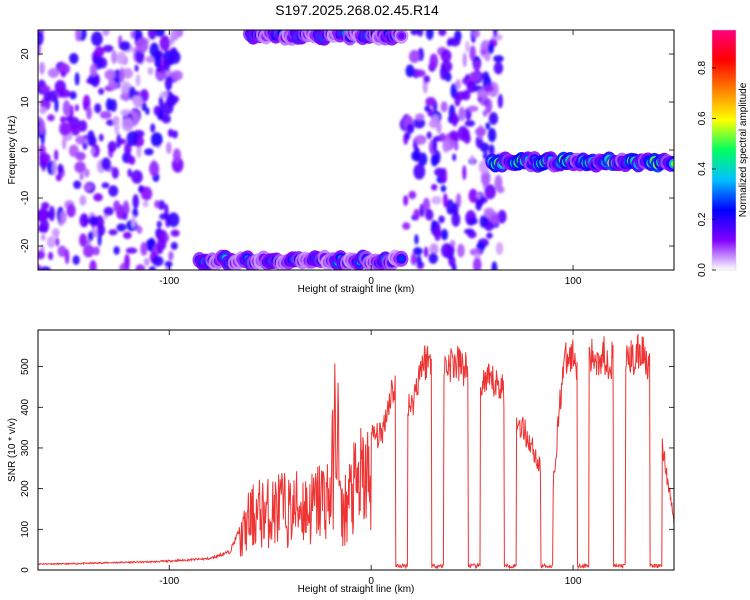 The image size is (750, 600). What do you see at coordinates (743, 149) in the screenshot?
I see `colorbar-label: Normalized spectral amplitude` at bounding box center [743, 149].